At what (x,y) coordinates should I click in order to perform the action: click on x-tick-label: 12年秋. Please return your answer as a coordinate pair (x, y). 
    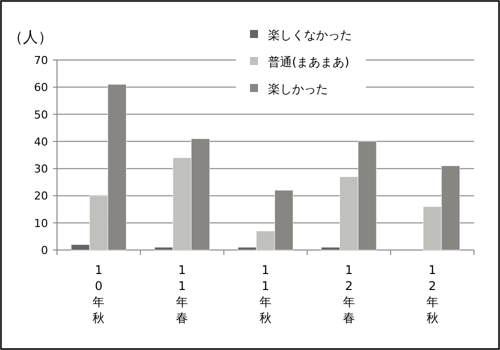
    Looking at the image, I should click on (432, 294).